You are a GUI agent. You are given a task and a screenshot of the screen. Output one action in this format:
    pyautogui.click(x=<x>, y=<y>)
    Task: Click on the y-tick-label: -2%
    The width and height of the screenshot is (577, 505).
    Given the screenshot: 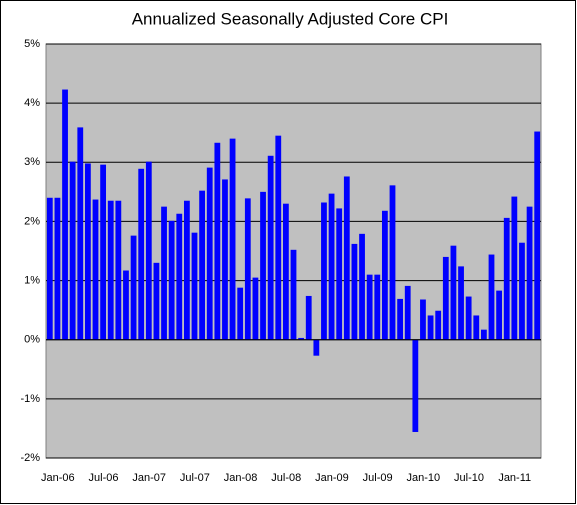 What is the action you would take?
    pyautogui.click(x=30, y=458)
    